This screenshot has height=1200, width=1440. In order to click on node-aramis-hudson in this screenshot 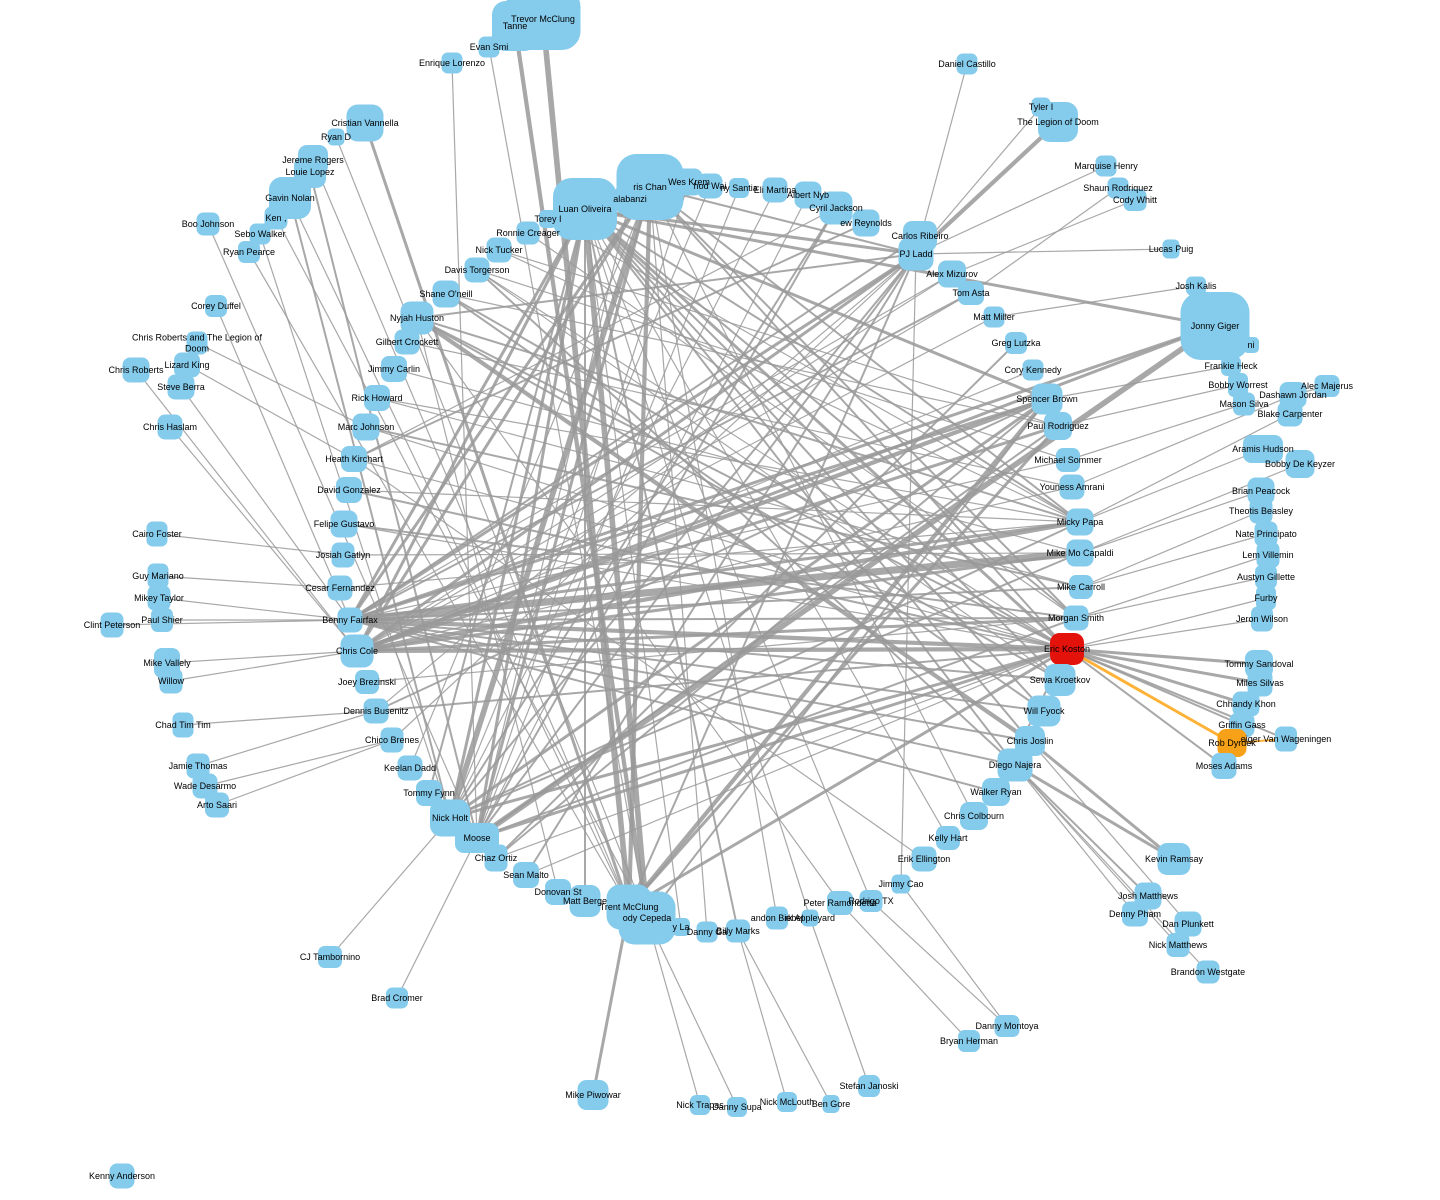, I will do `click(1263, 449)`.